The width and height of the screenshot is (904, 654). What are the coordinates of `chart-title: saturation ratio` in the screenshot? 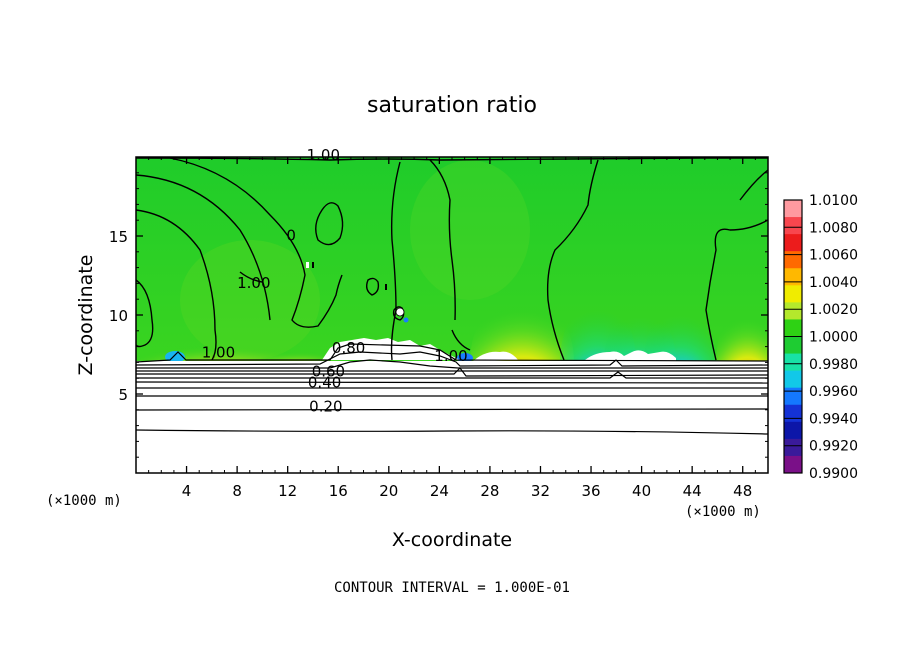 It's located at (452, 105).